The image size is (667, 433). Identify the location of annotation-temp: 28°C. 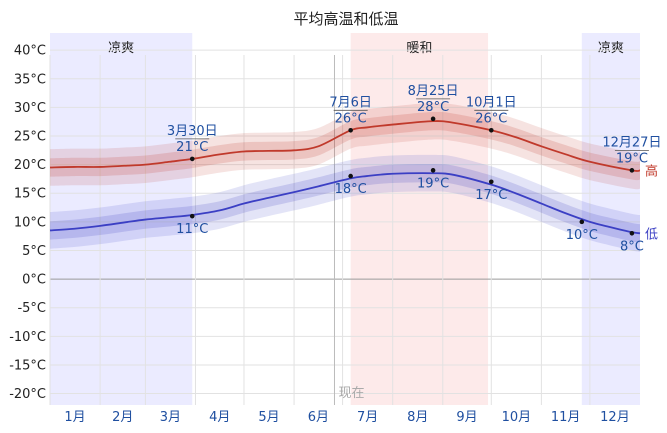
(433, 107).